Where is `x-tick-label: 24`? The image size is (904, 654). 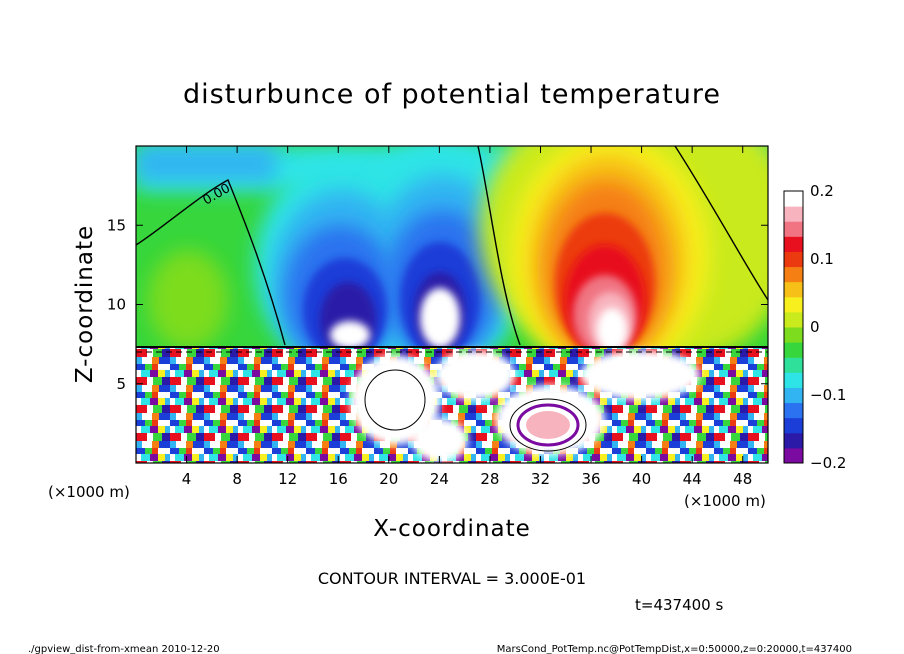
x-tick-label: 24 is located at coordinates (439, 479).